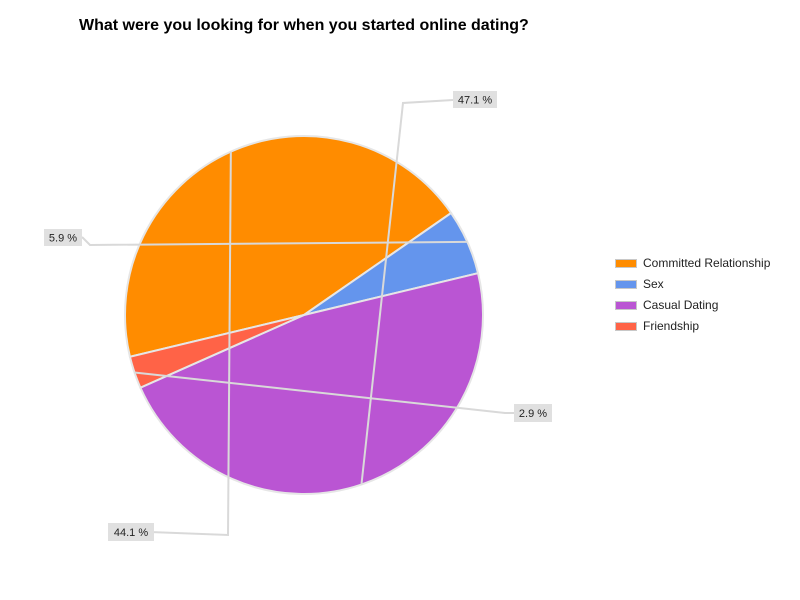  I want to click on data-label: 2.9 %, so click(533, 414).